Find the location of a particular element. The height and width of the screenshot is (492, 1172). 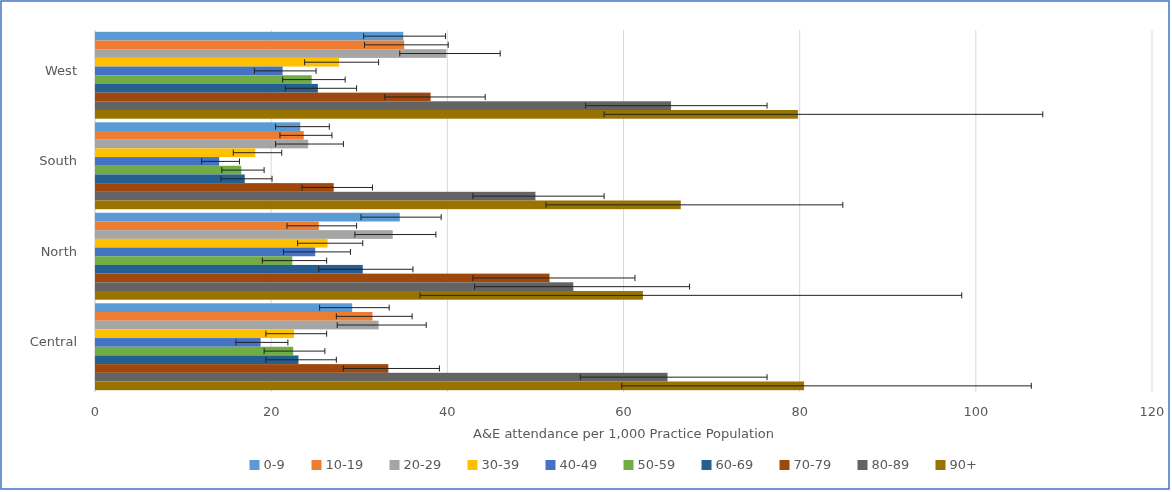

y-tick-label: West is located at coordinates (61, 70).